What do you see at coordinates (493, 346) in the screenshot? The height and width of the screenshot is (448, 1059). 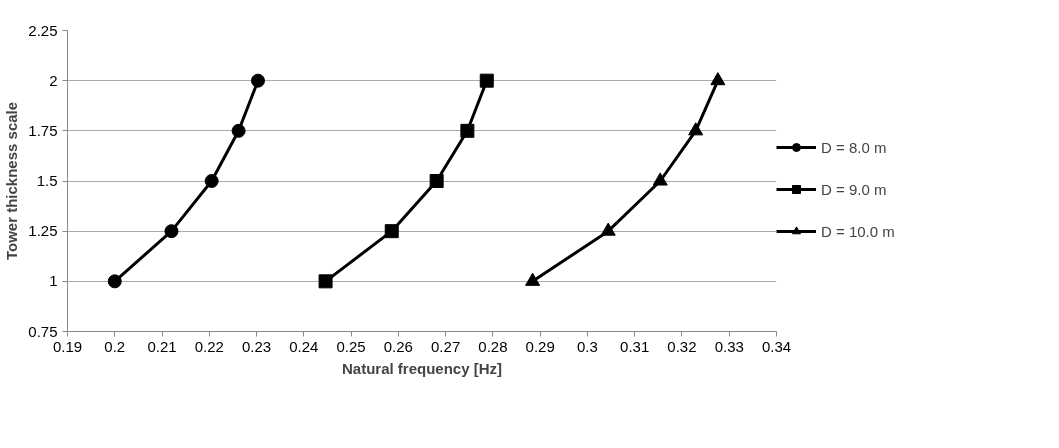 I see `x-tick-label: 0.28` at bounding box center [493, 346].